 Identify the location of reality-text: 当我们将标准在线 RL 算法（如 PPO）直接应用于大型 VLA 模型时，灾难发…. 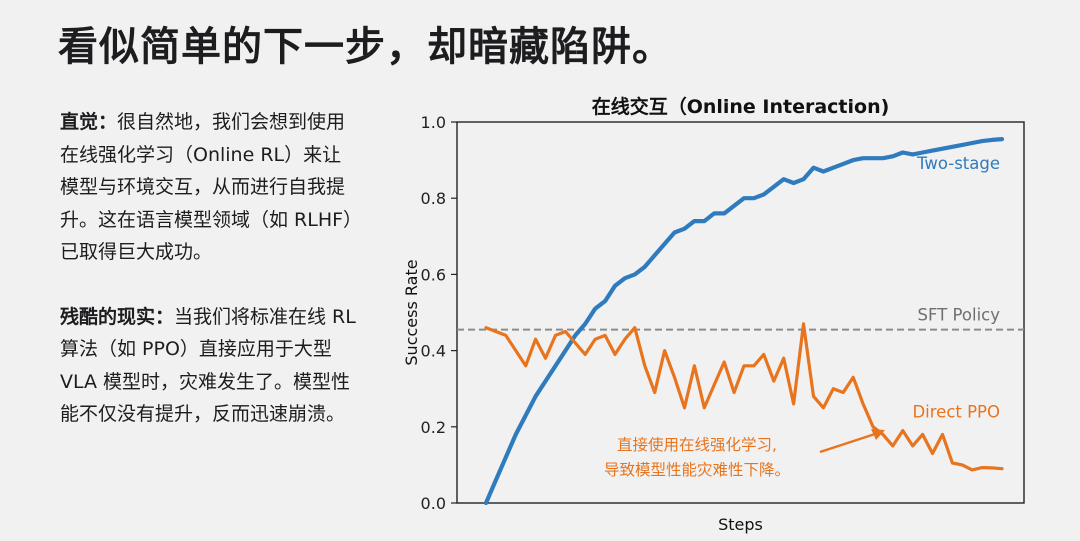
(208, 365).